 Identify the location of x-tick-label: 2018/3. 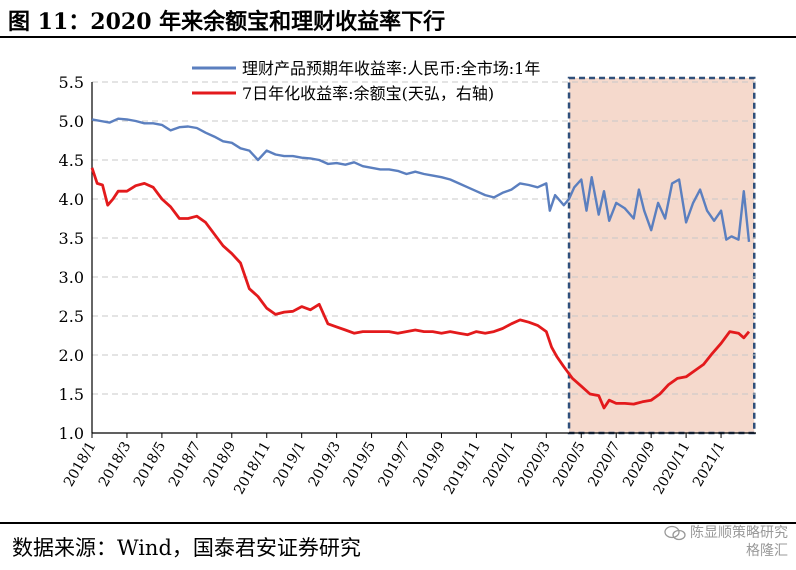
(115, 464).